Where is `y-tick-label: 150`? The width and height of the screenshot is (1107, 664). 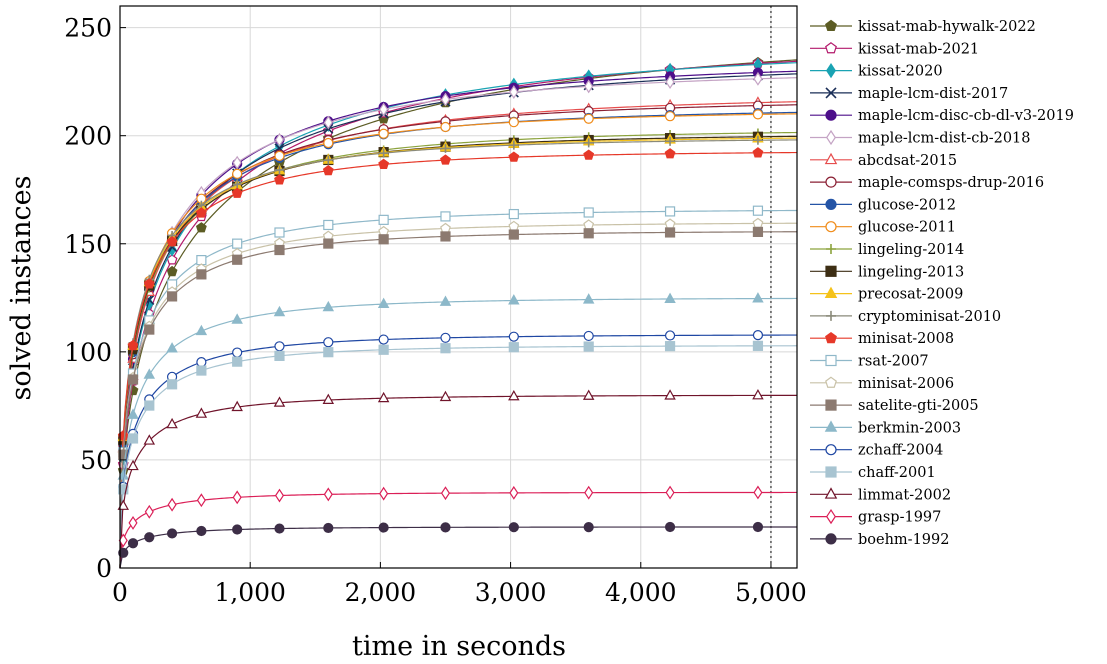
y-tick-label: 150 is located at coordinates (88, 244).